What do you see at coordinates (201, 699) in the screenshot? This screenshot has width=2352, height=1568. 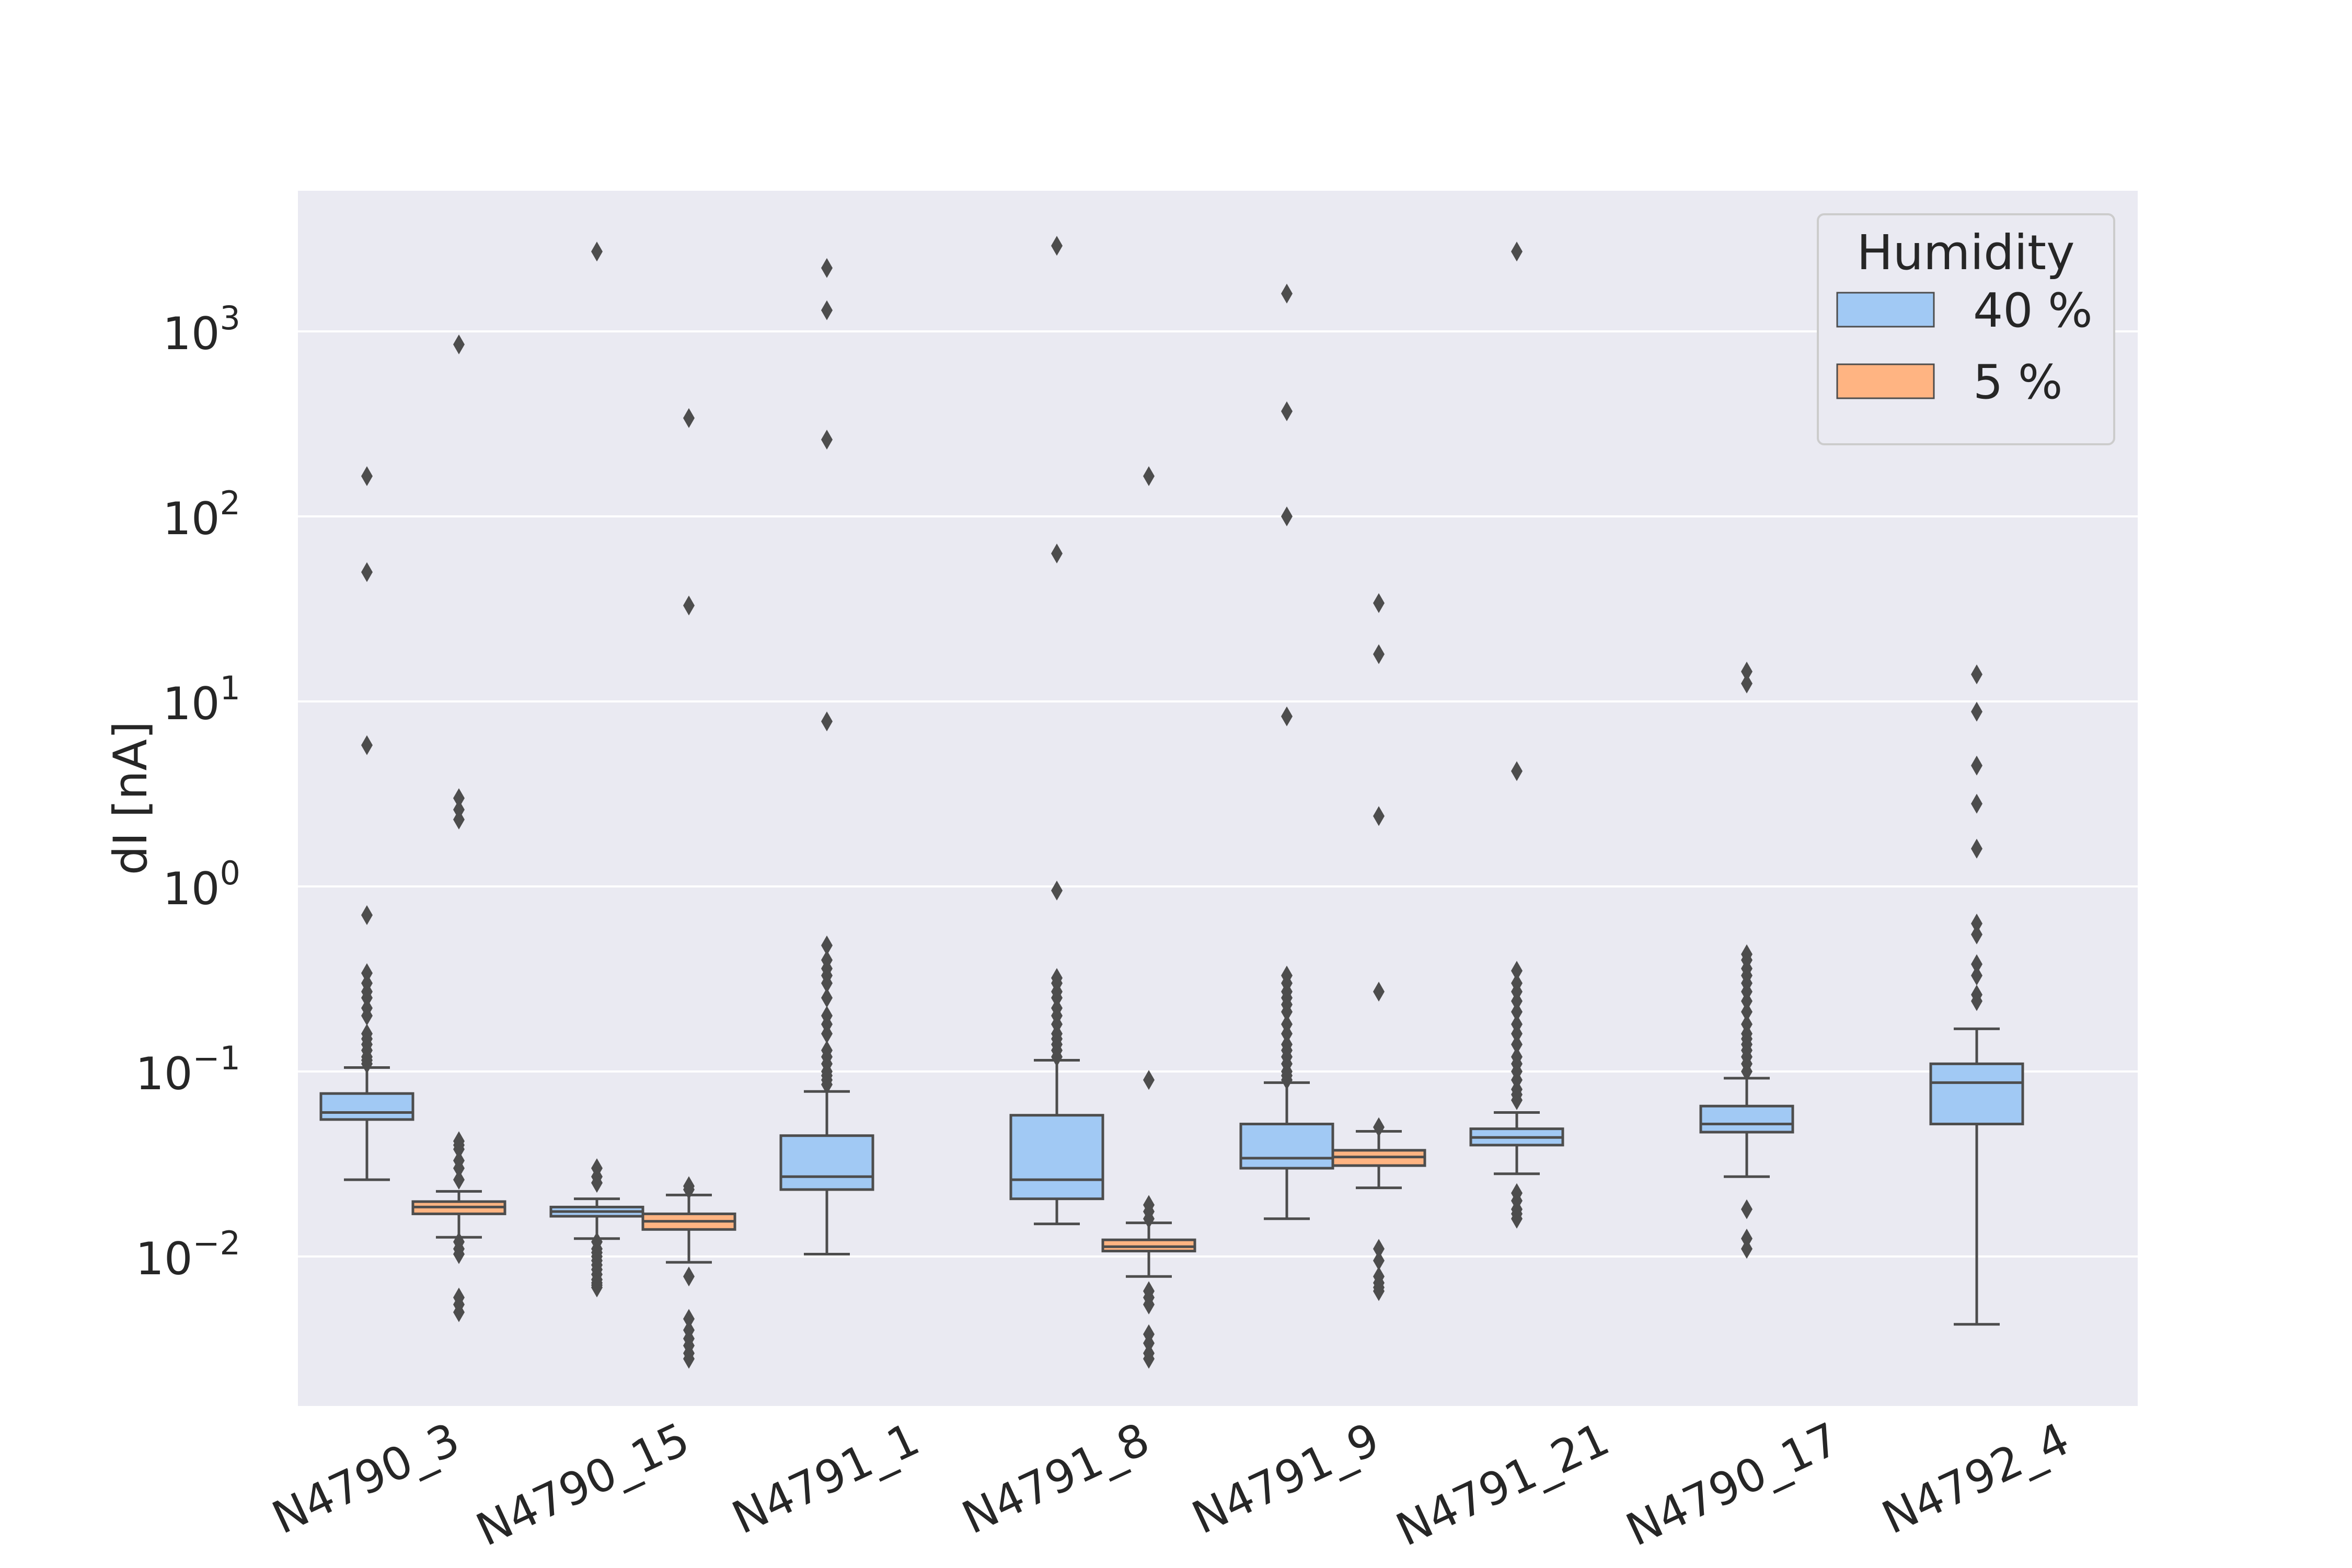 I see `y-tick-label: 10¹` at bounding box center [201, 699].